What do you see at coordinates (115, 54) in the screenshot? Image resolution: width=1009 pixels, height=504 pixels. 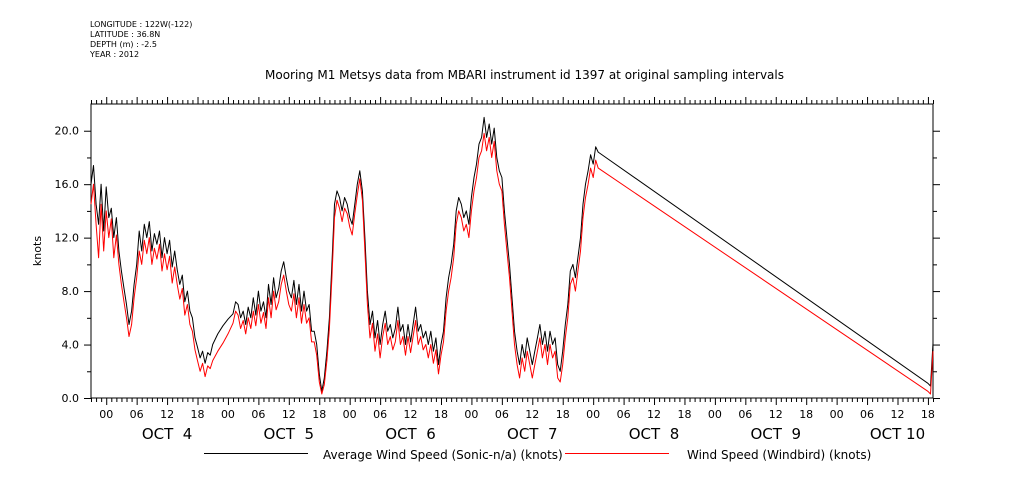 I see `year-label: YEAR : 2012` at bounding box center [115, 54].